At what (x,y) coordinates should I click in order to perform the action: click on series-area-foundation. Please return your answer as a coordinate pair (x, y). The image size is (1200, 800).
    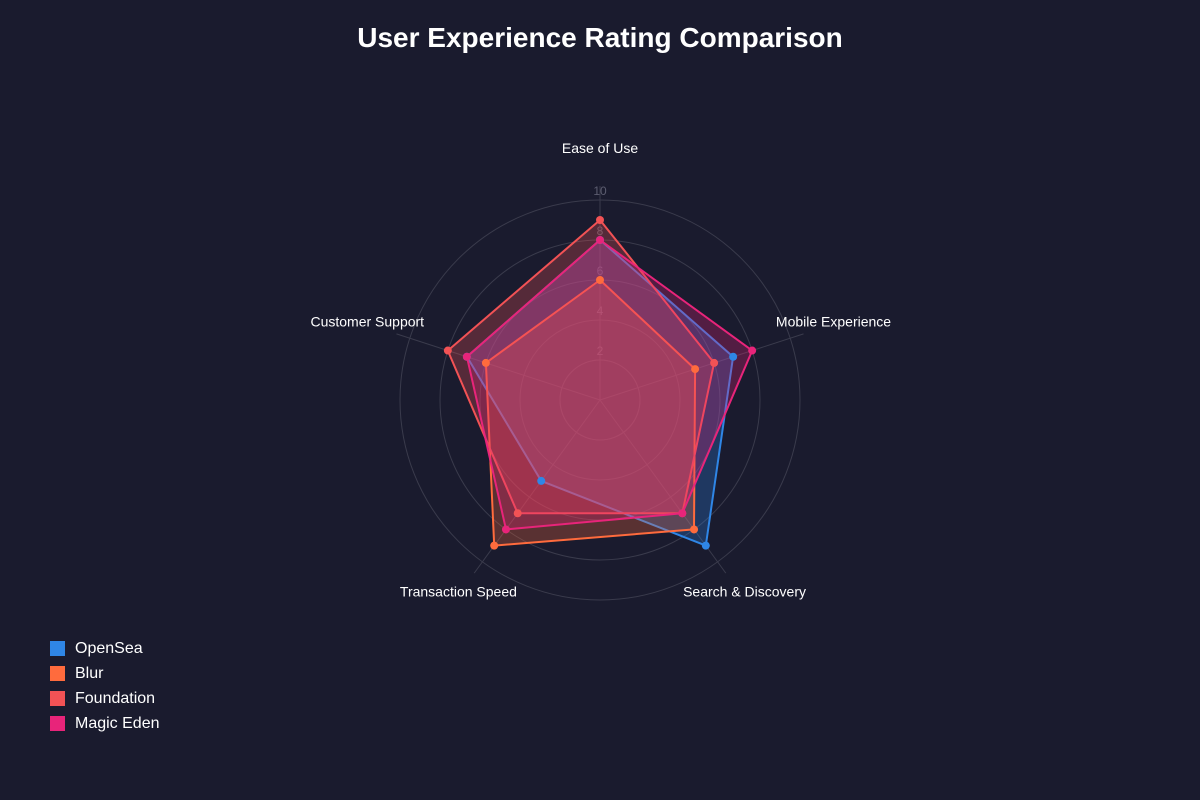
    Looking at the image, I should click on (581, 367).